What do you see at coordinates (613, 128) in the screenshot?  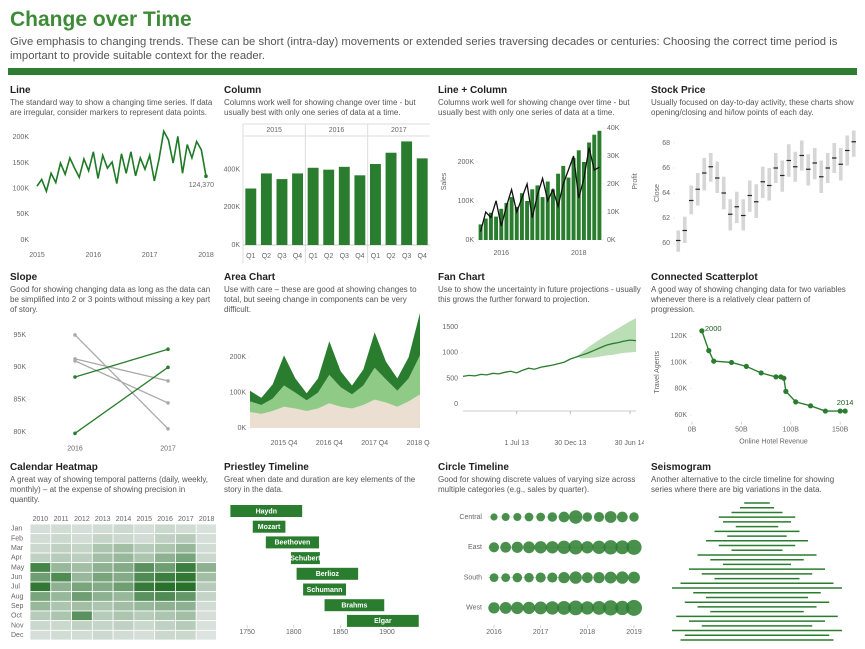 I see `y-tick-label: 40K` at bounding box center [613, 128].